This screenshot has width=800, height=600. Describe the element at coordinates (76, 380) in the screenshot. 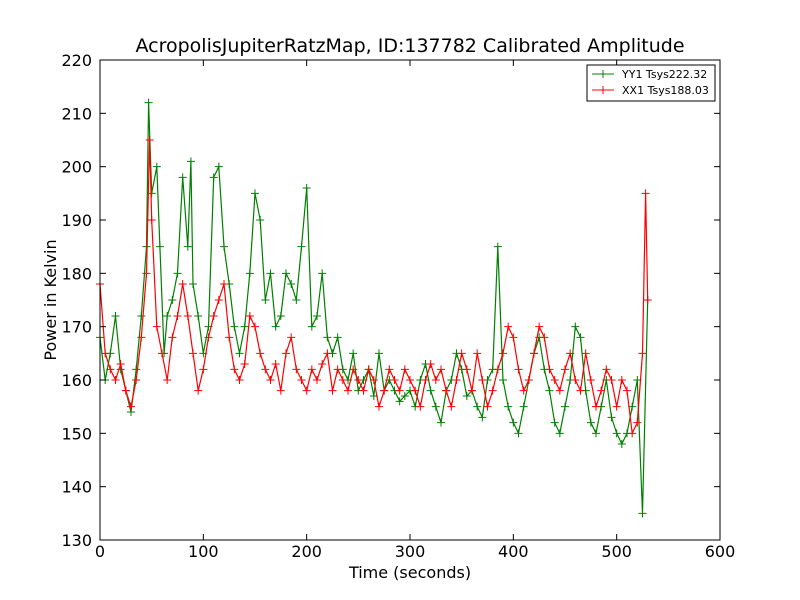

I see `y-tick-label: 160` at that location.